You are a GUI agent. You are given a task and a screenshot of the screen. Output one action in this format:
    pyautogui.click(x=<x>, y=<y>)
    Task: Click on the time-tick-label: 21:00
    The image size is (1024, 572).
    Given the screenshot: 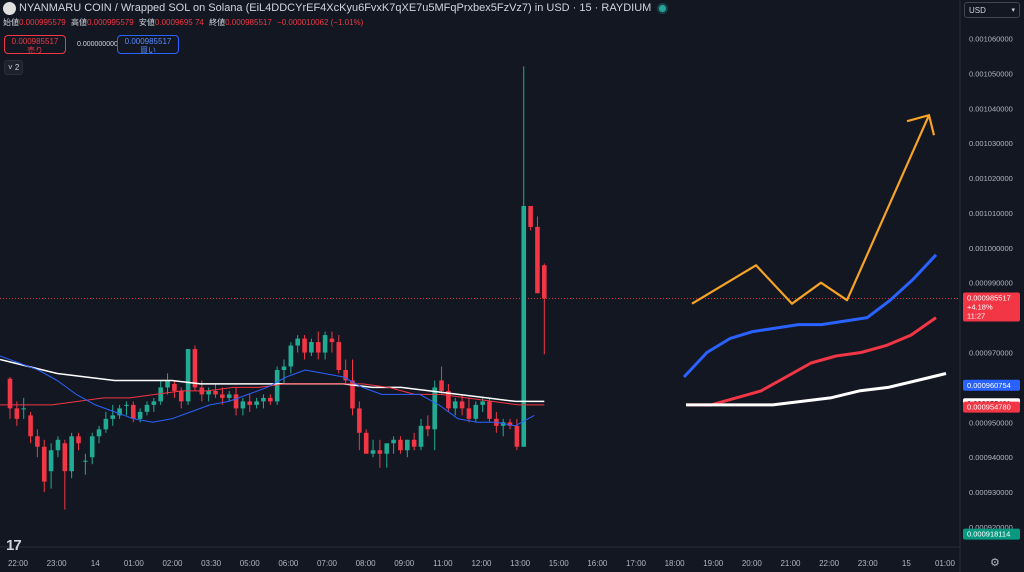 What is the action you would take?
    pyautogui.click(x=790, y=563)
    